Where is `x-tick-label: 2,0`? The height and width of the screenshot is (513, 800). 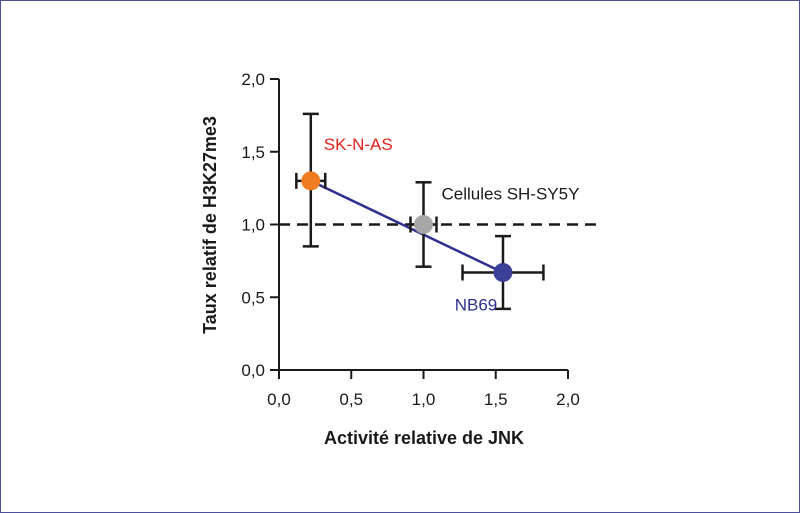 x-tick-label: 2,0 is located at coordinates (568, 399).